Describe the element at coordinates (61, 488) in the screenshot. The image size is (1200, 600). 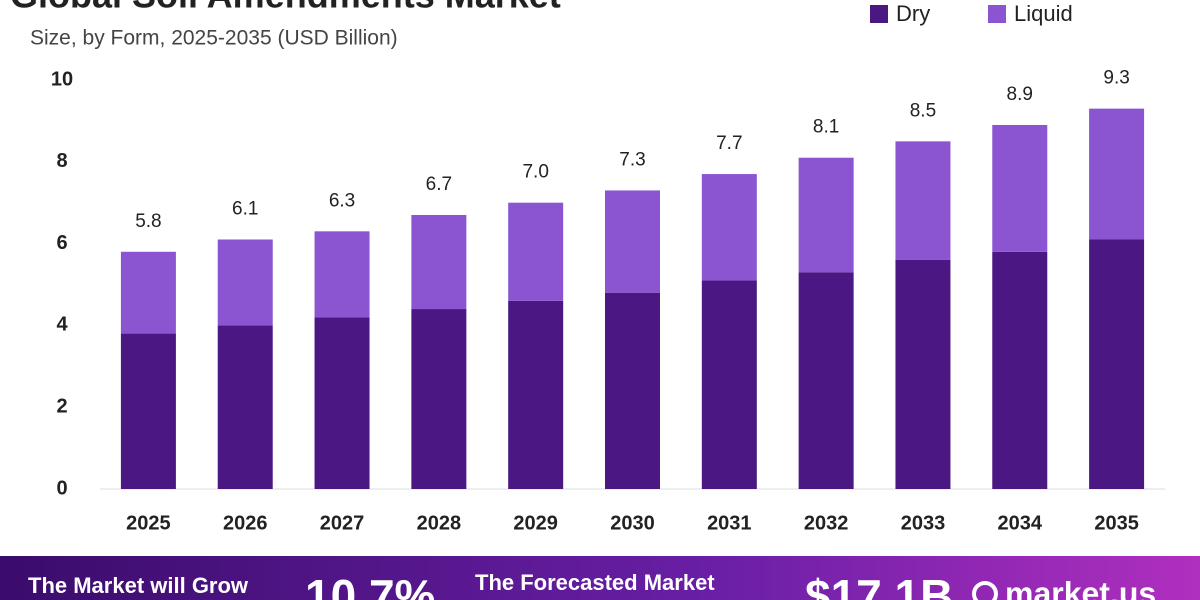
I see `y-tick-label: 0` at that location.